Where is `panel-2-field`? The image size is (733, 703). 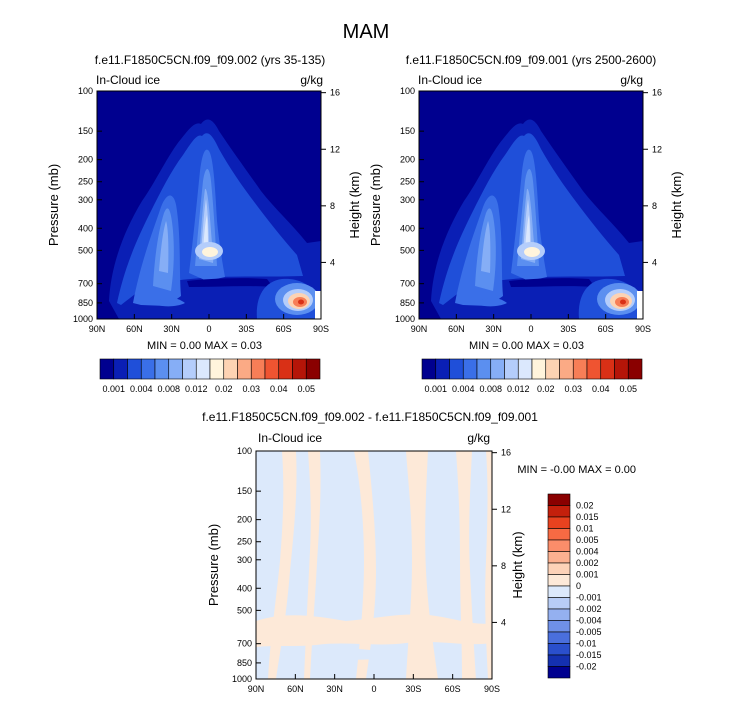 panel-2-field is located at coordinates (531, 205).